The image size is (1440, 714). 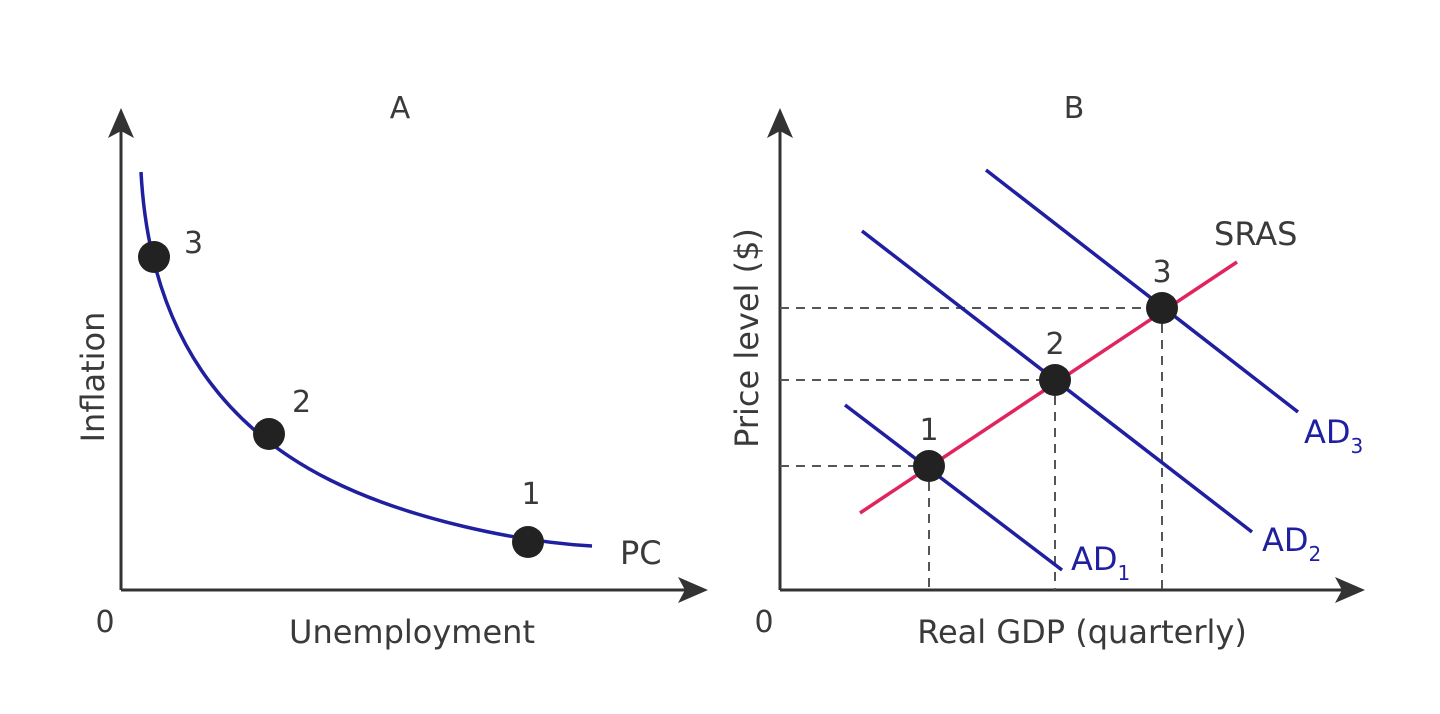 I want to click on panel-a-x-arrow, so click(x=693, y=590).